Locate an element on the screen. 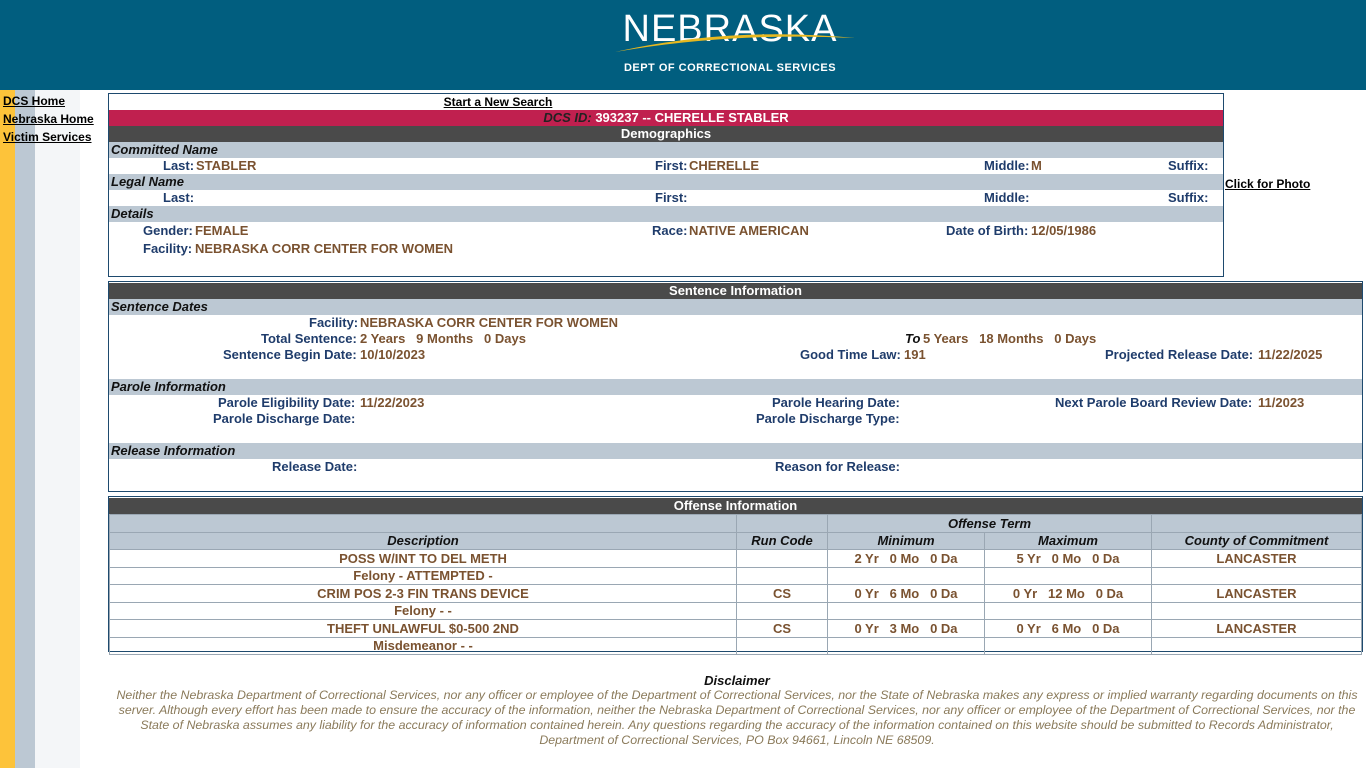 Image resolution: width=1366 pixels, height=768 pixels. sidebar-stripe-light is located at coordinates (57, 429).